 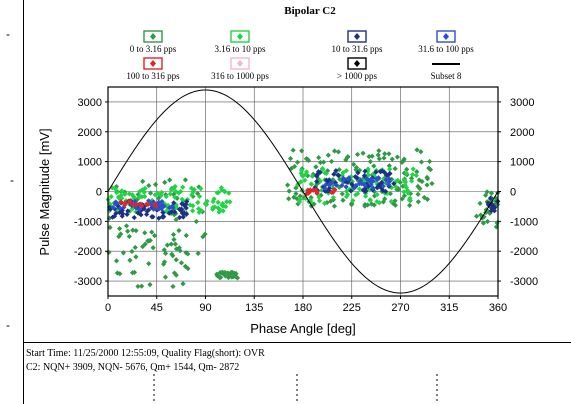 I want to click on y-tick-label-right: 1000, so click(x=522, y=163).